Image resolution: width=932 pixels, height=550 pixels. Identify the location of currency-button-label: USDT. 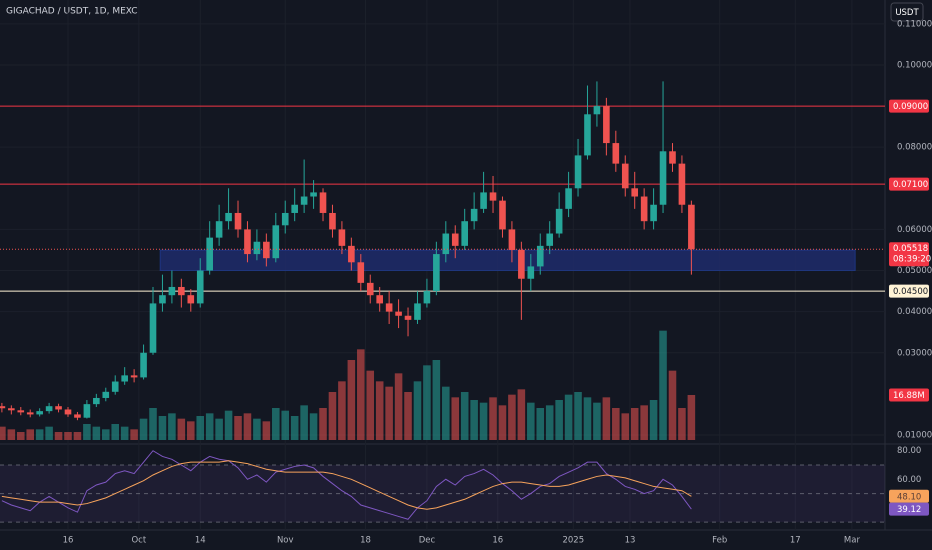
(907, 13).